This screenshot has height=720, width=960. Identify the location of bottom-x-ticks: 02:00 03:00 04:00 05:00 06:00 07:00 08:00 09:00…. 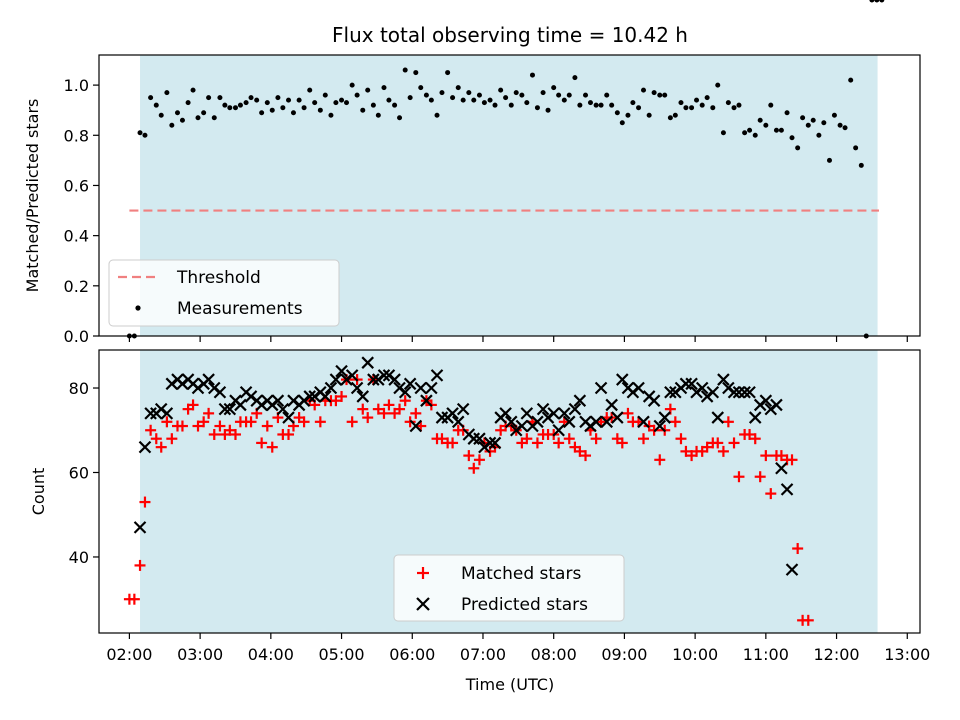
(518, 648).